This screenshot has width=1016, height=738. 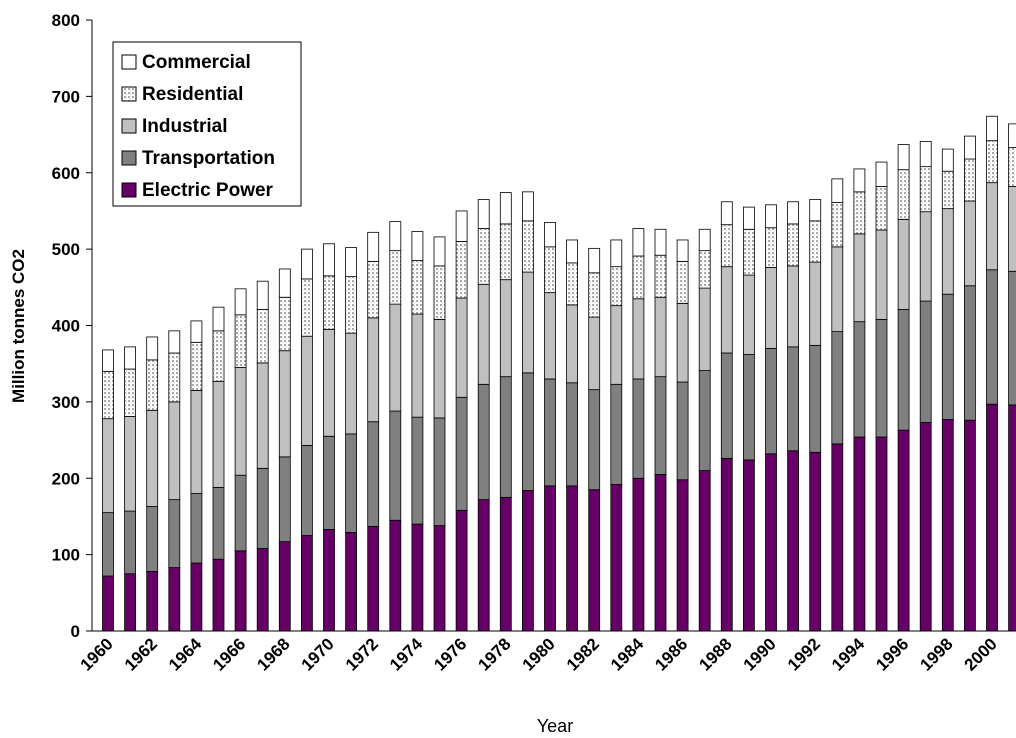 I want to click on x-tick-label: 1988, so click(x=715, y=654).